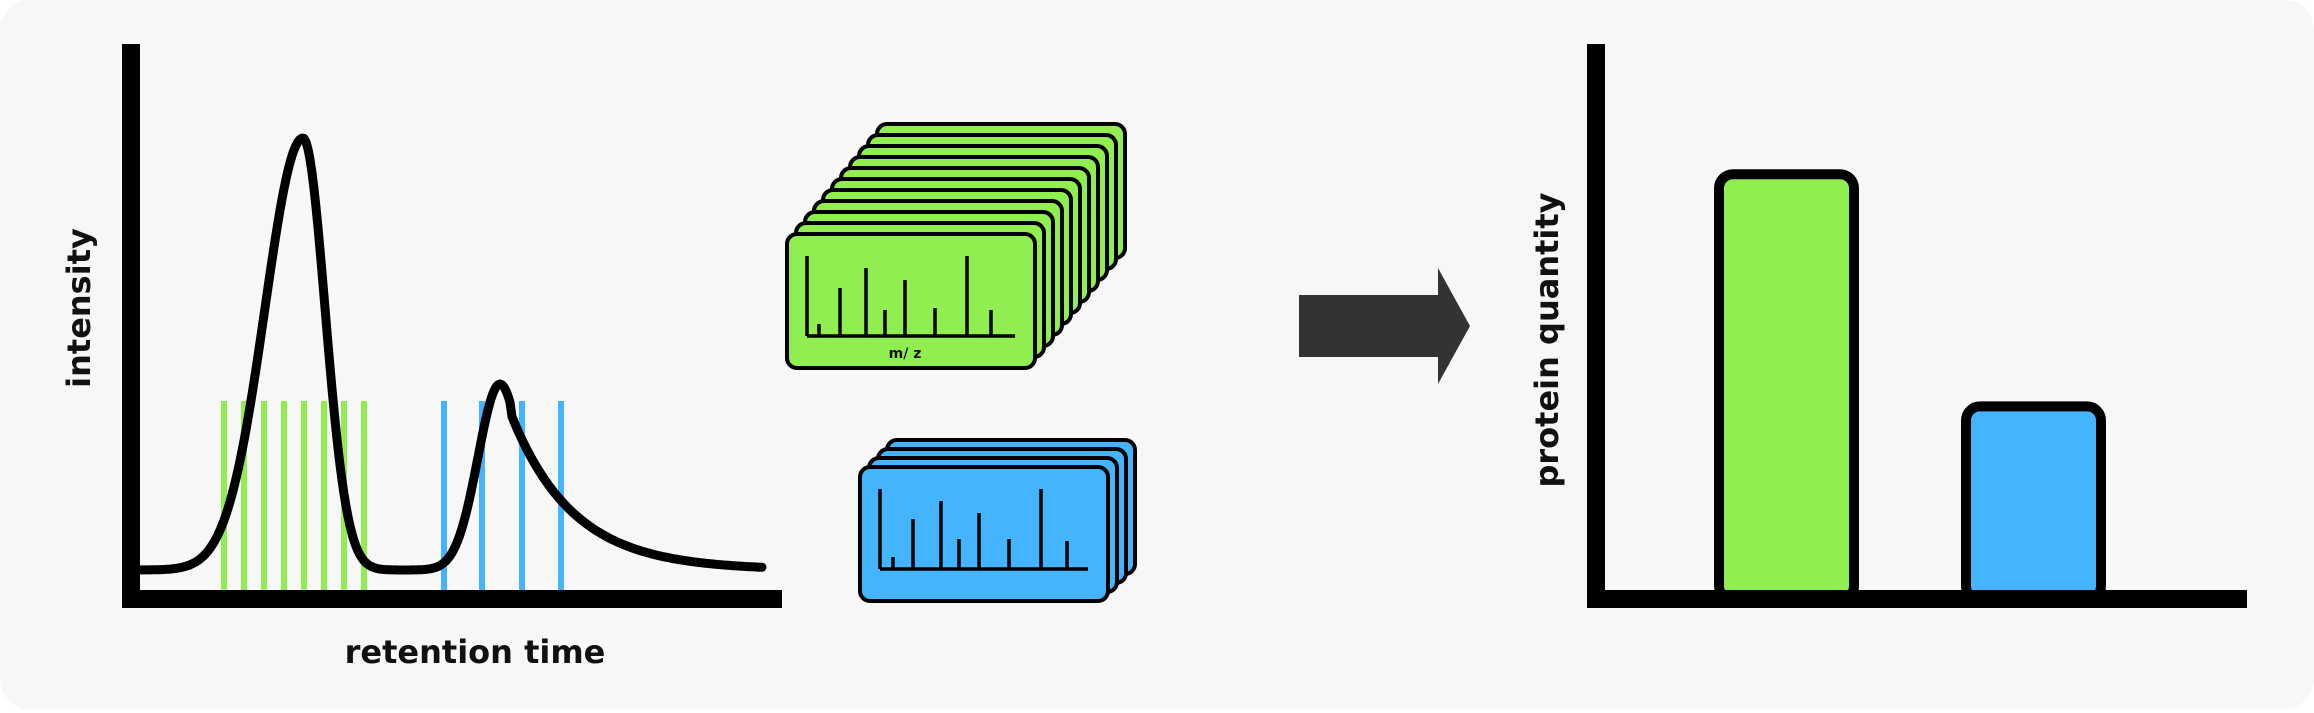  Describe the element at coordinates (475, 652) in the screenshot. I see `chromatogram-x-label: retention time` at that location.